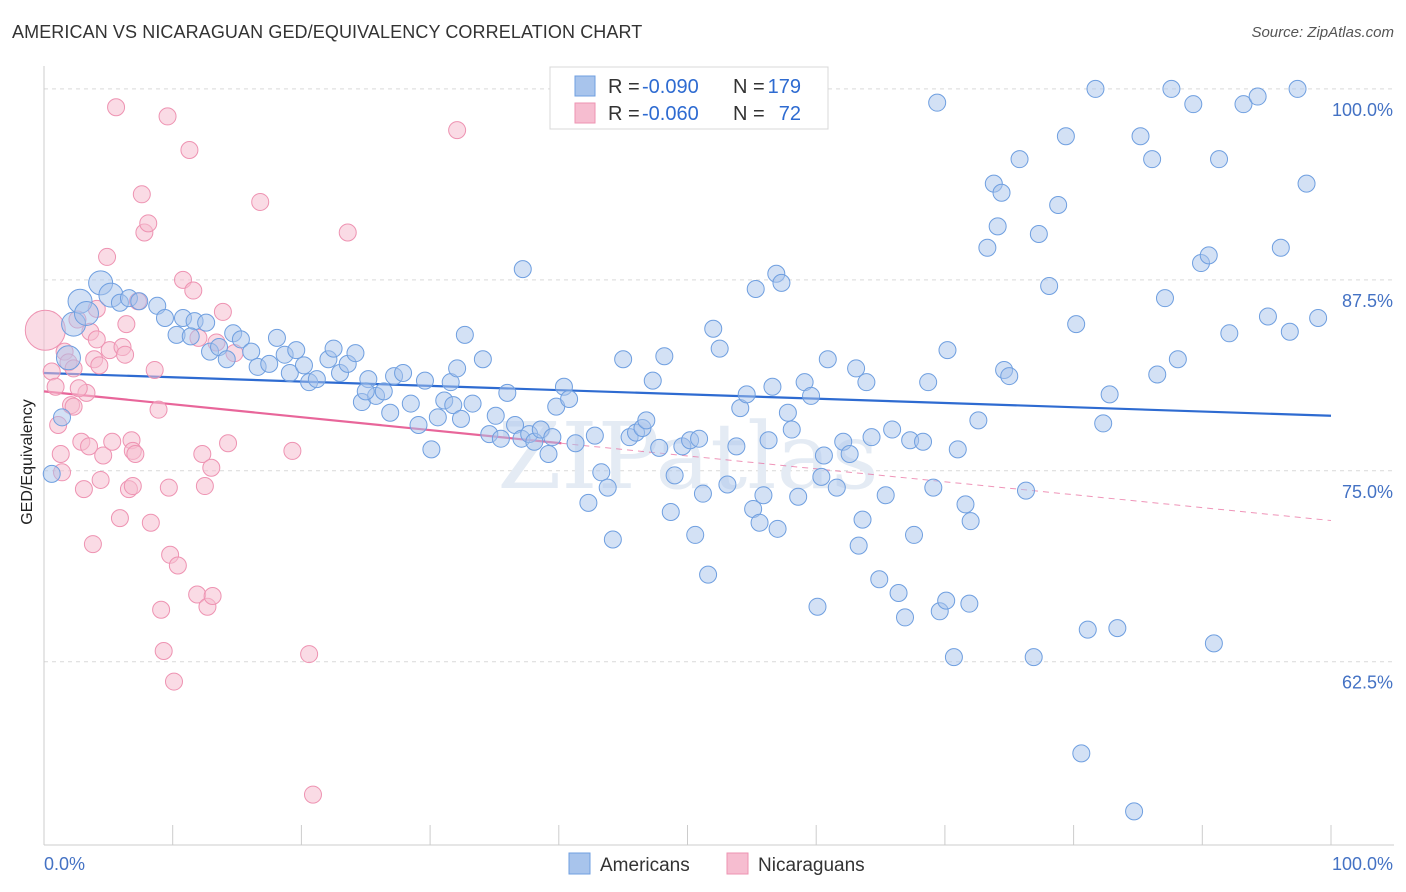 Image resolution: width=1406 pixels, height=892 pixels. I want to click on legend-r-value-2: -0.060, so click(670, 114).